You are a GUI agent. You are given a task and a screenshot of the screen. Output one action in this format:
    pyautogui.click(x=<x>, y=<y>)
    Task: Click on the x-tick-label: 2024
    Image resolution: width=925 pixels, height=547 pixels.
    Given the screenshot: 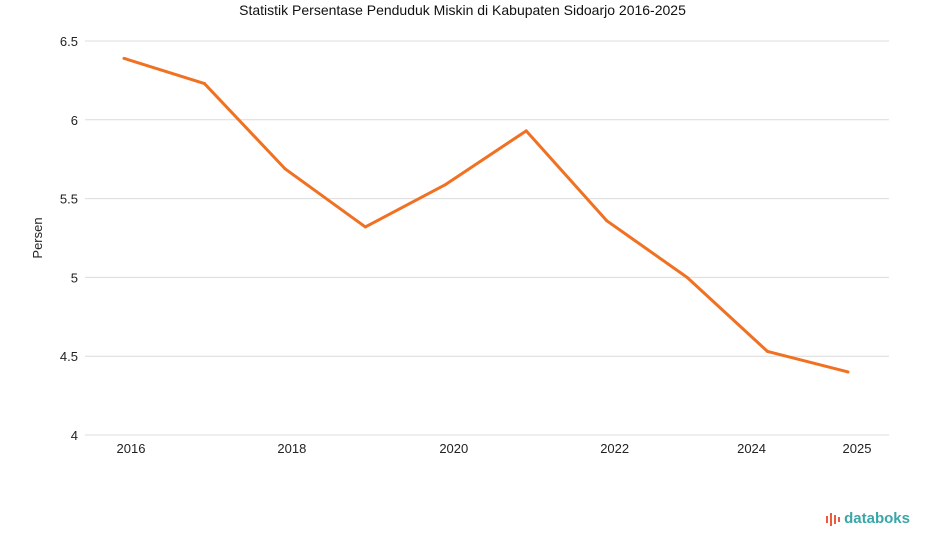 What is the action you would take?
    pyautogui.click(x=751, y=448)
    